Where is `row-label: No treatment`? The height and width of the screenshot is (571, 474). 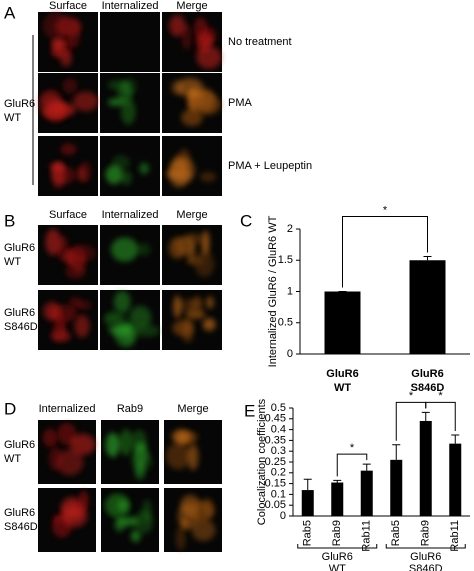
row-label: No treatment is located at coordinates (260, 42).